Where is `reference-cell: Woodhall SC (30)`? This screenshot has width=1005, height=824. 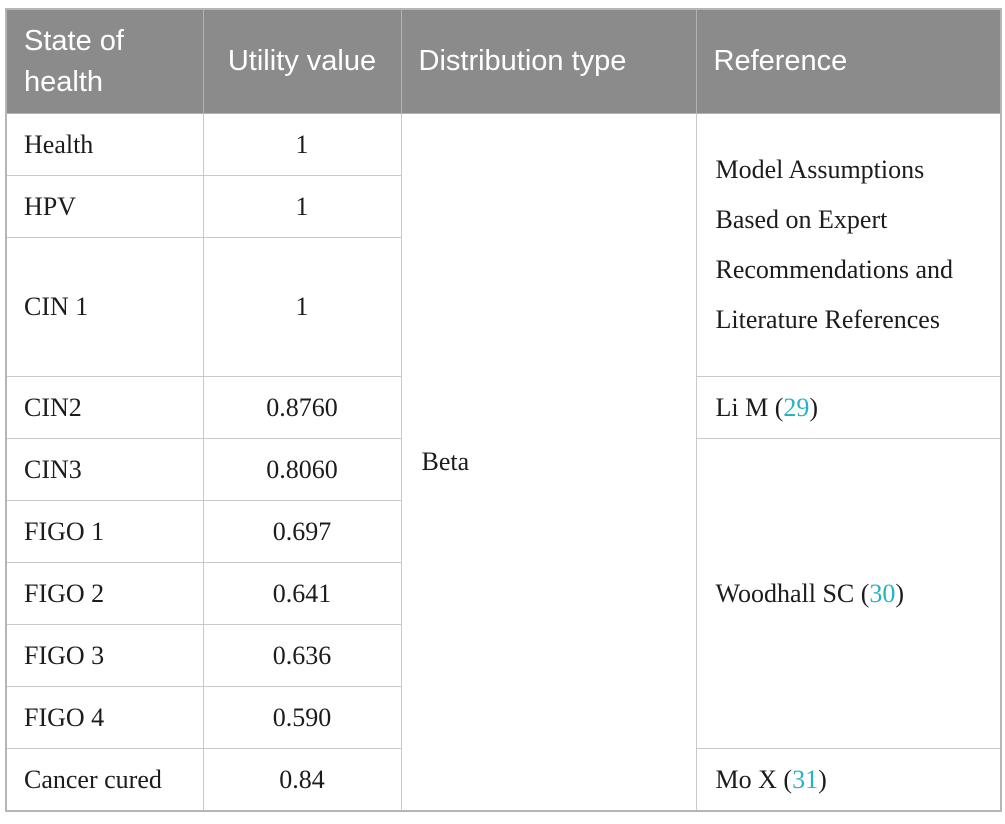
reference-cell: Woodhall SC (30) is located at coordinates (848, 593).